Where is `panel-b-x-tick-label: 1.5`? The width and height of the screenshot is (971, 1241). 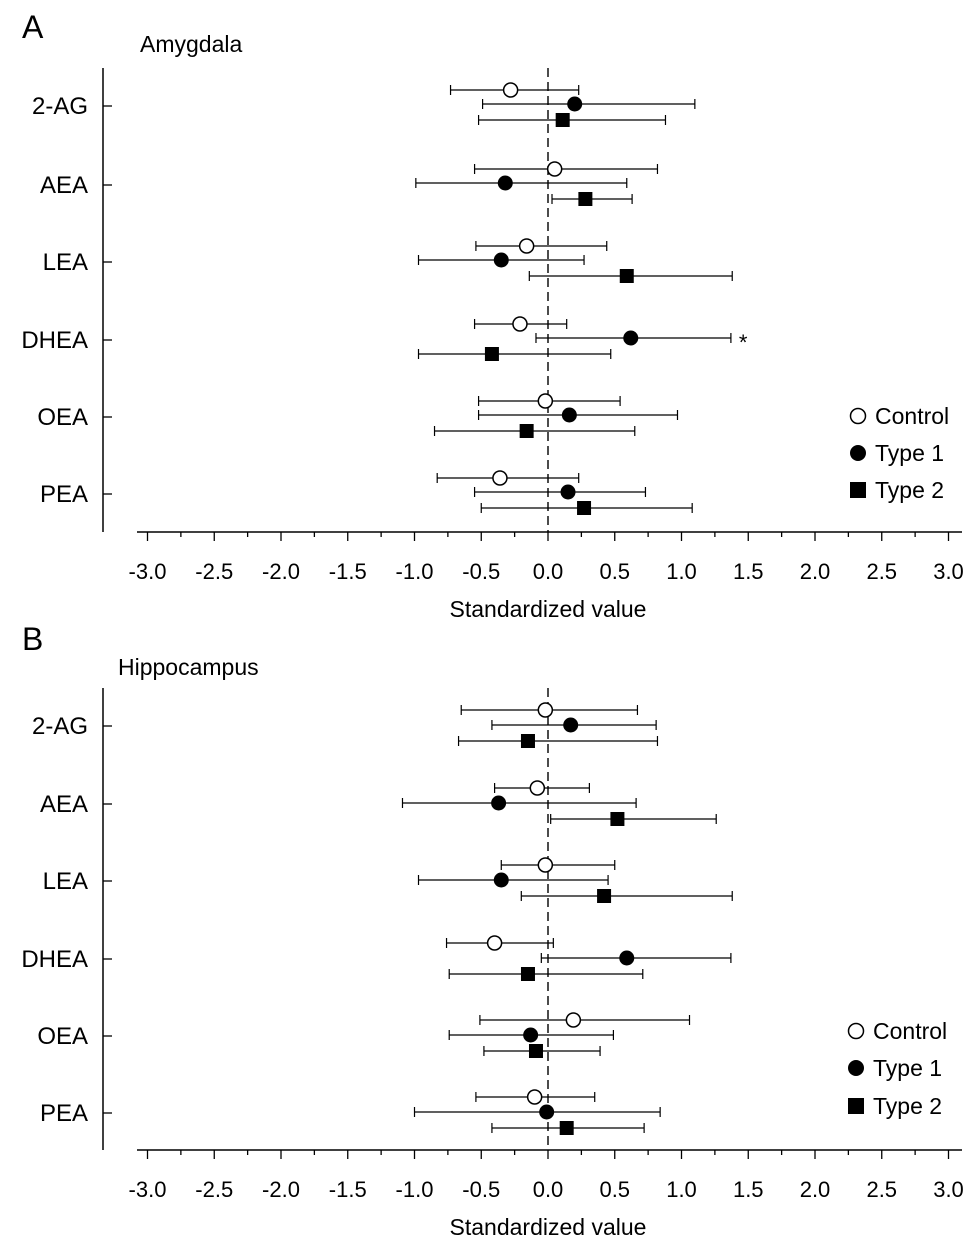 panel-b-x-tick-label: 1.5 is located at coordinates (748, 1189).